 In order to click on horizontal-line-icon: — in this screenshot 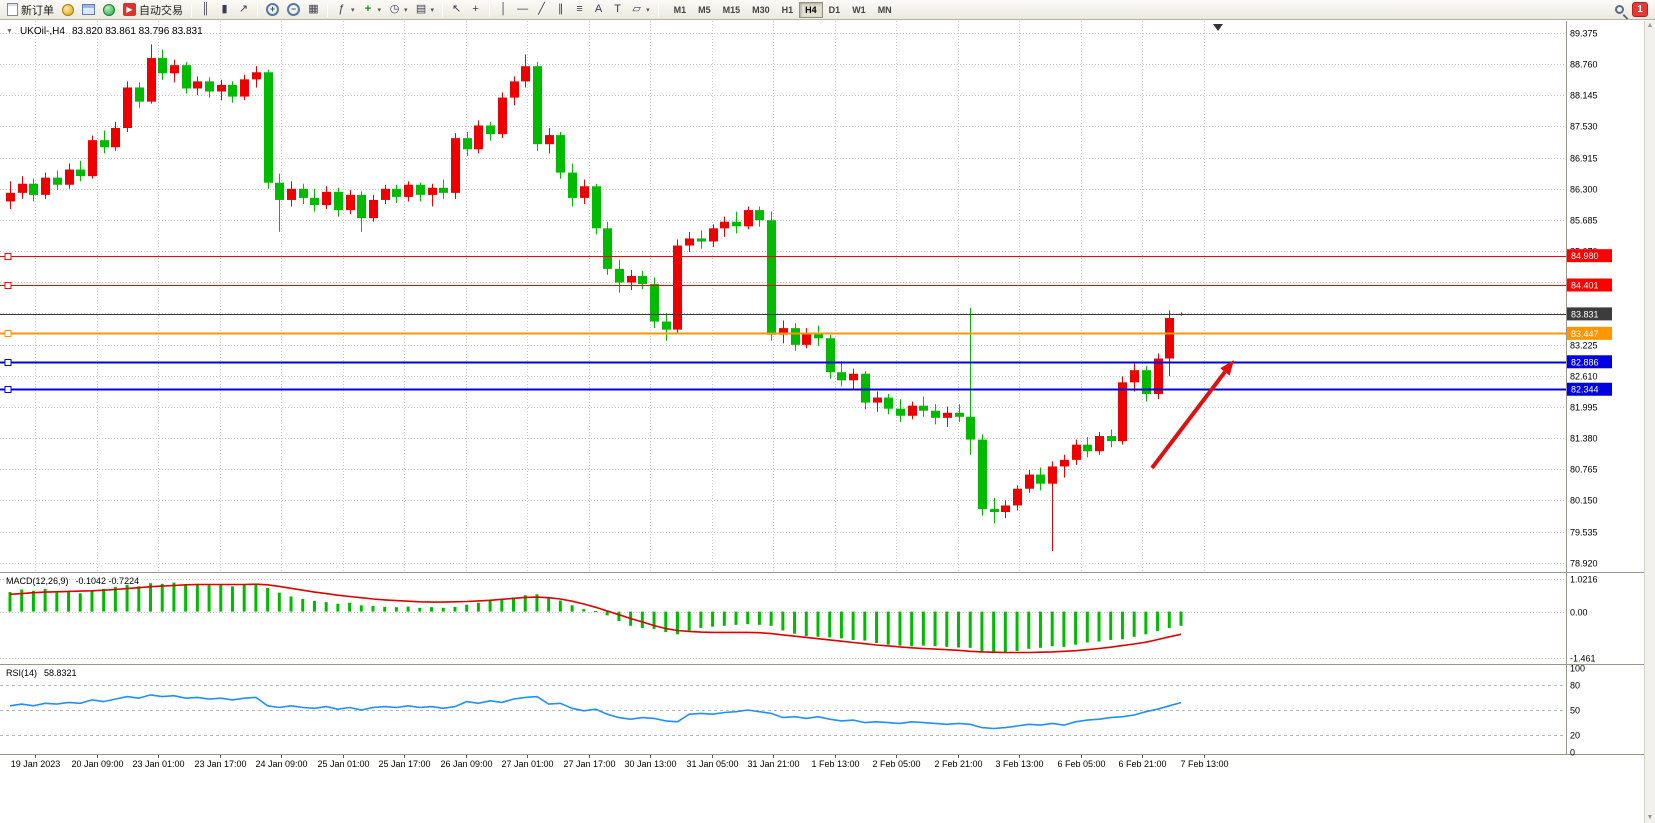, I will do `click(523, 9)`.